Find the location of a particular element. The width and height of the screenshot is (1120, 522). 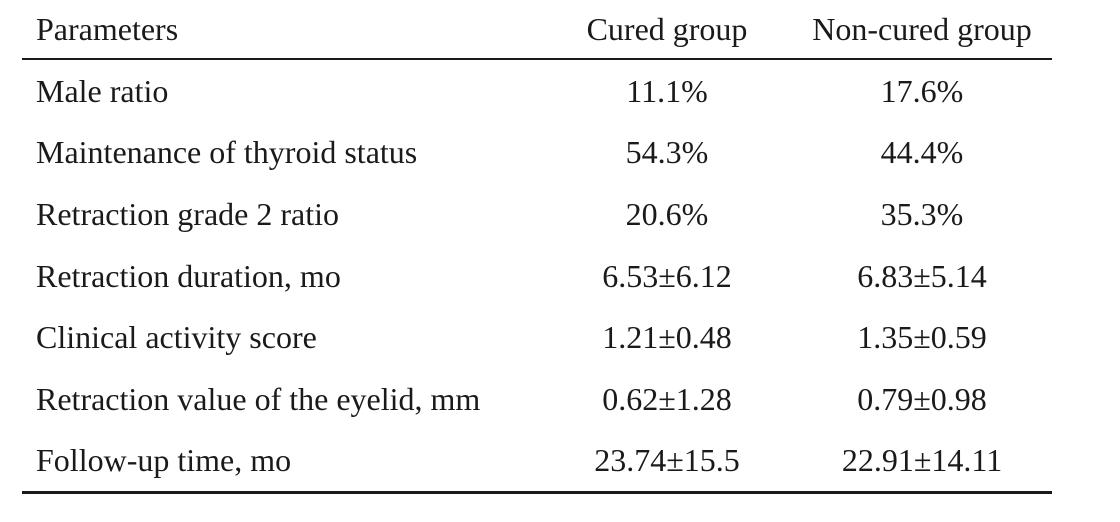

non-cured-value-cell: 22.91±14.11 is located at coordinates (922, 462).